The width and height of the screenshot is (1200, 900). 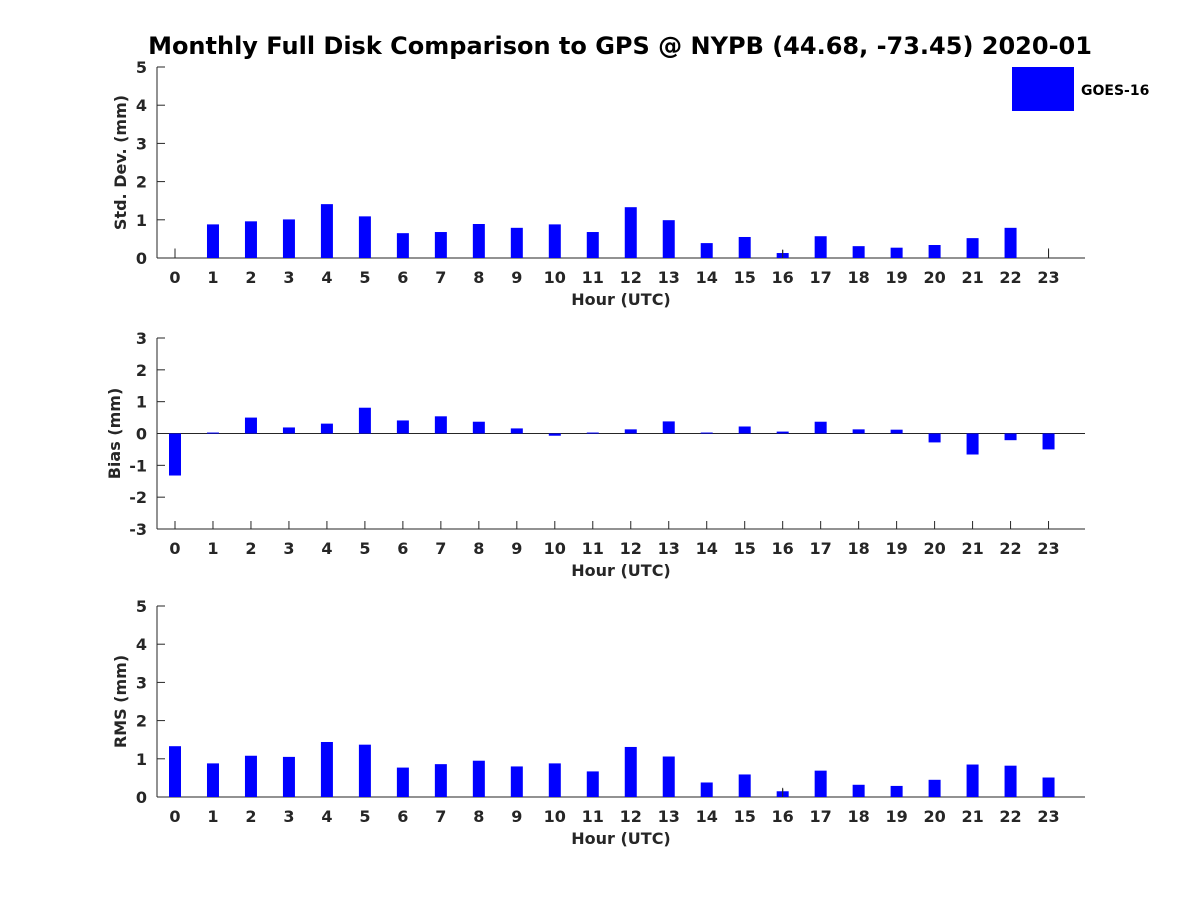 I want to click on x-tick-label: 11, so click(x=593, y=816).